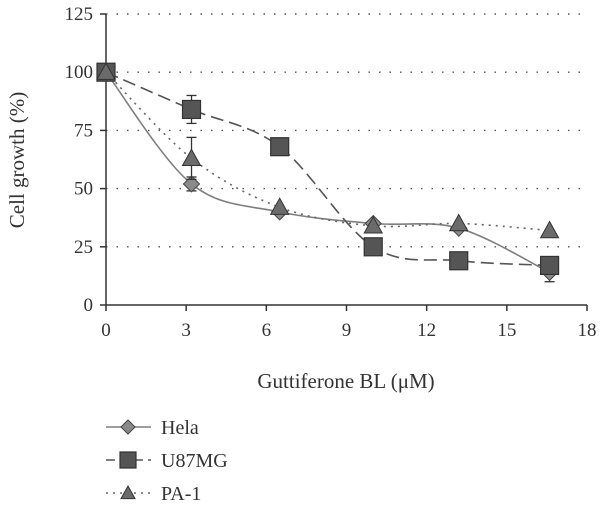  I want to click on x-tick-label: 0, so click(106, 330).